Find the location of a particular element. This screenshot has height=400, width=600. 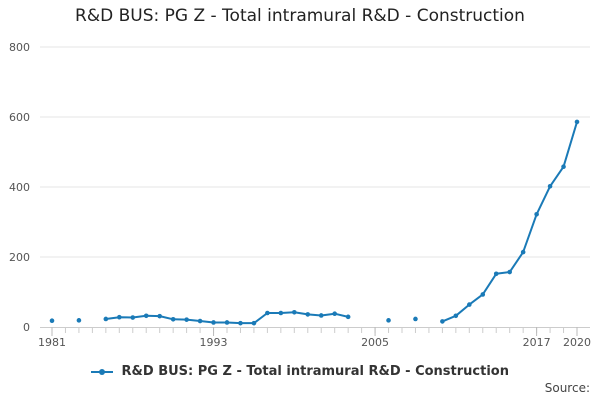

y-tick-label: 800 is located at coordinates (19, 47).